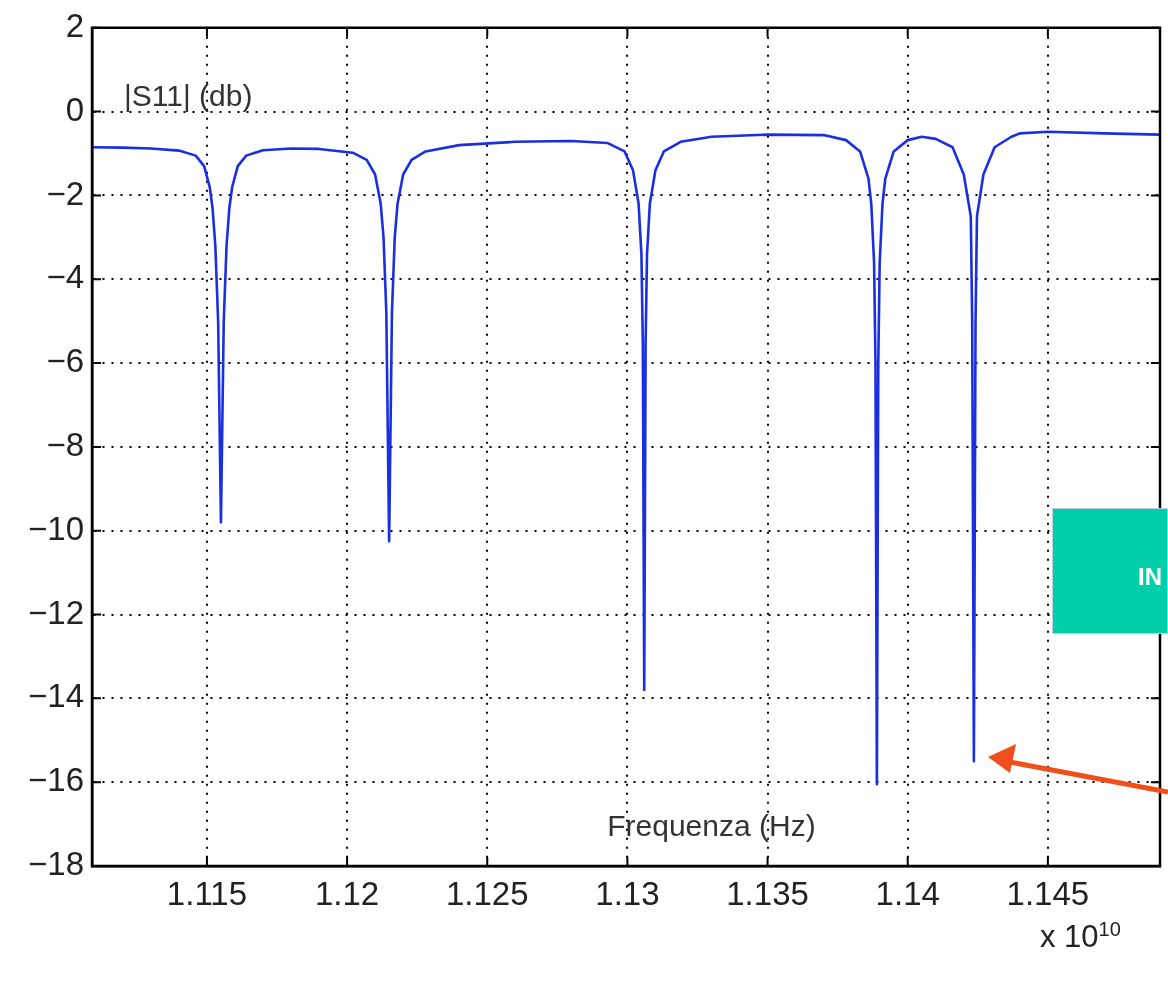 Image resolution: width=1168 pixels, height=985 pixels. Describe the element at coordinates (188, 95) in the screenshot. I see `y-axis-title: |S11| (db)` at that location.